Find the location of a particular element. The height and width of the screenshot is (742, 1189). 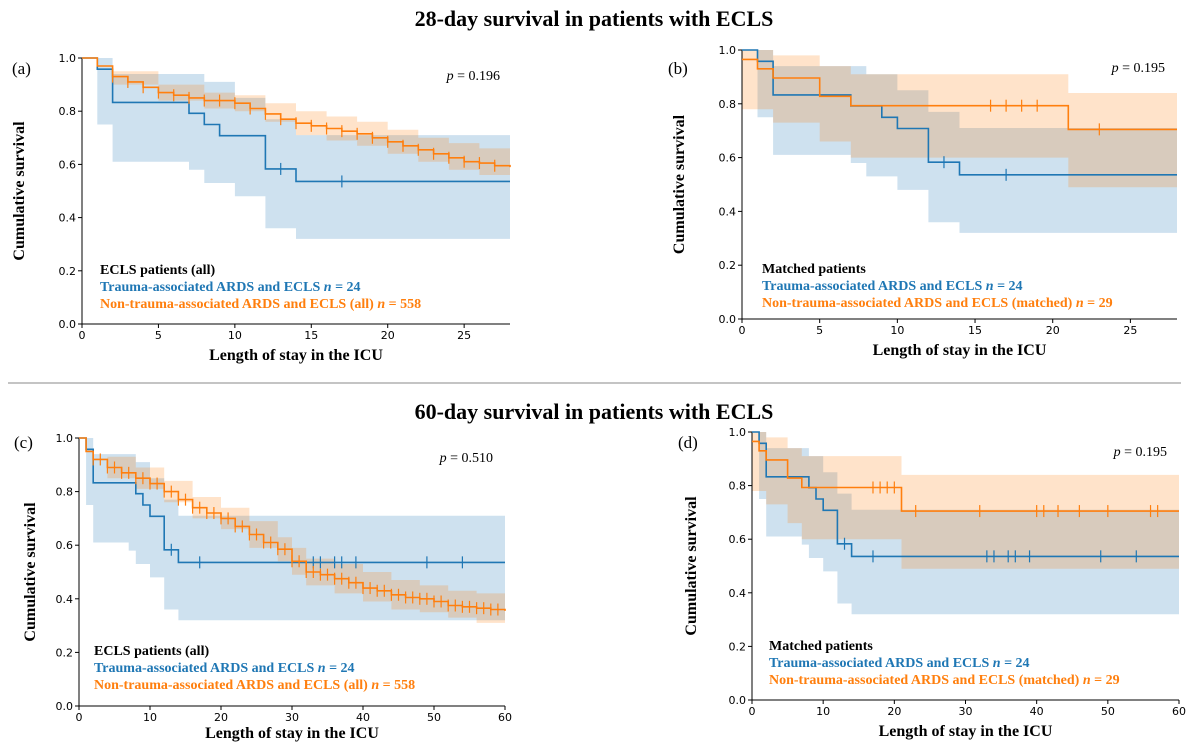

section-title-60-day: 60-day survival in patients with ECLS is located at coordinates (594, 411).